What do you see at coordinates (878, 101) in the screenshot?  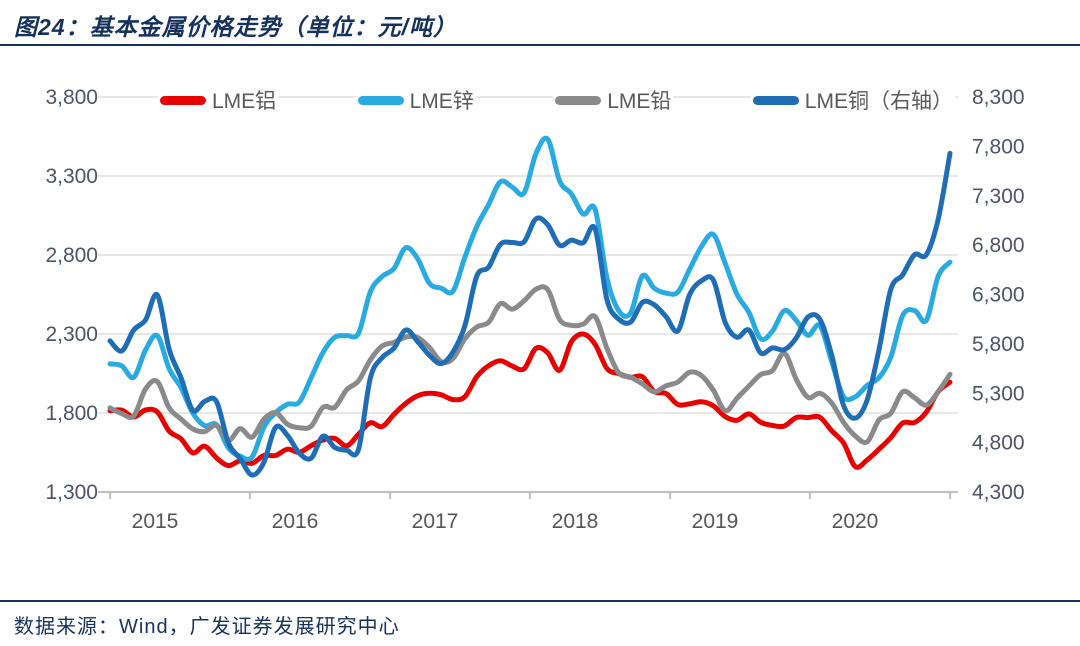 I see `legend-label: LME铜（右轴）` at bounding box center [878, 101].